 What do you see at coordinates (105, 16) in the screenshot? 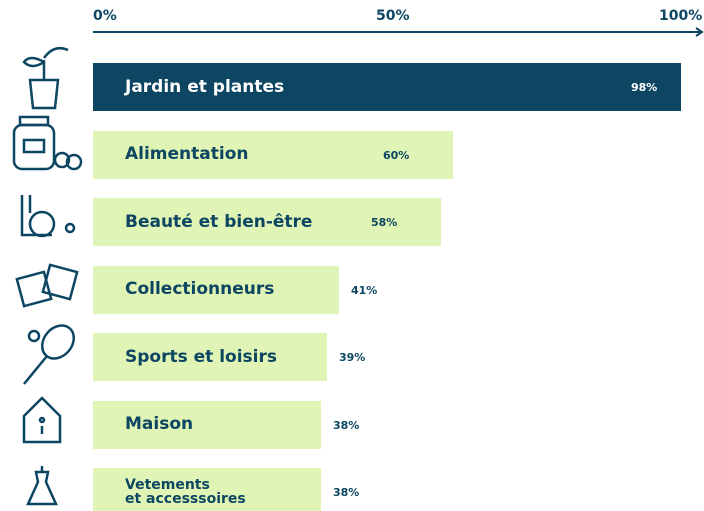
I see `x-tick-label: 0%` at bounding box center [105, 16].